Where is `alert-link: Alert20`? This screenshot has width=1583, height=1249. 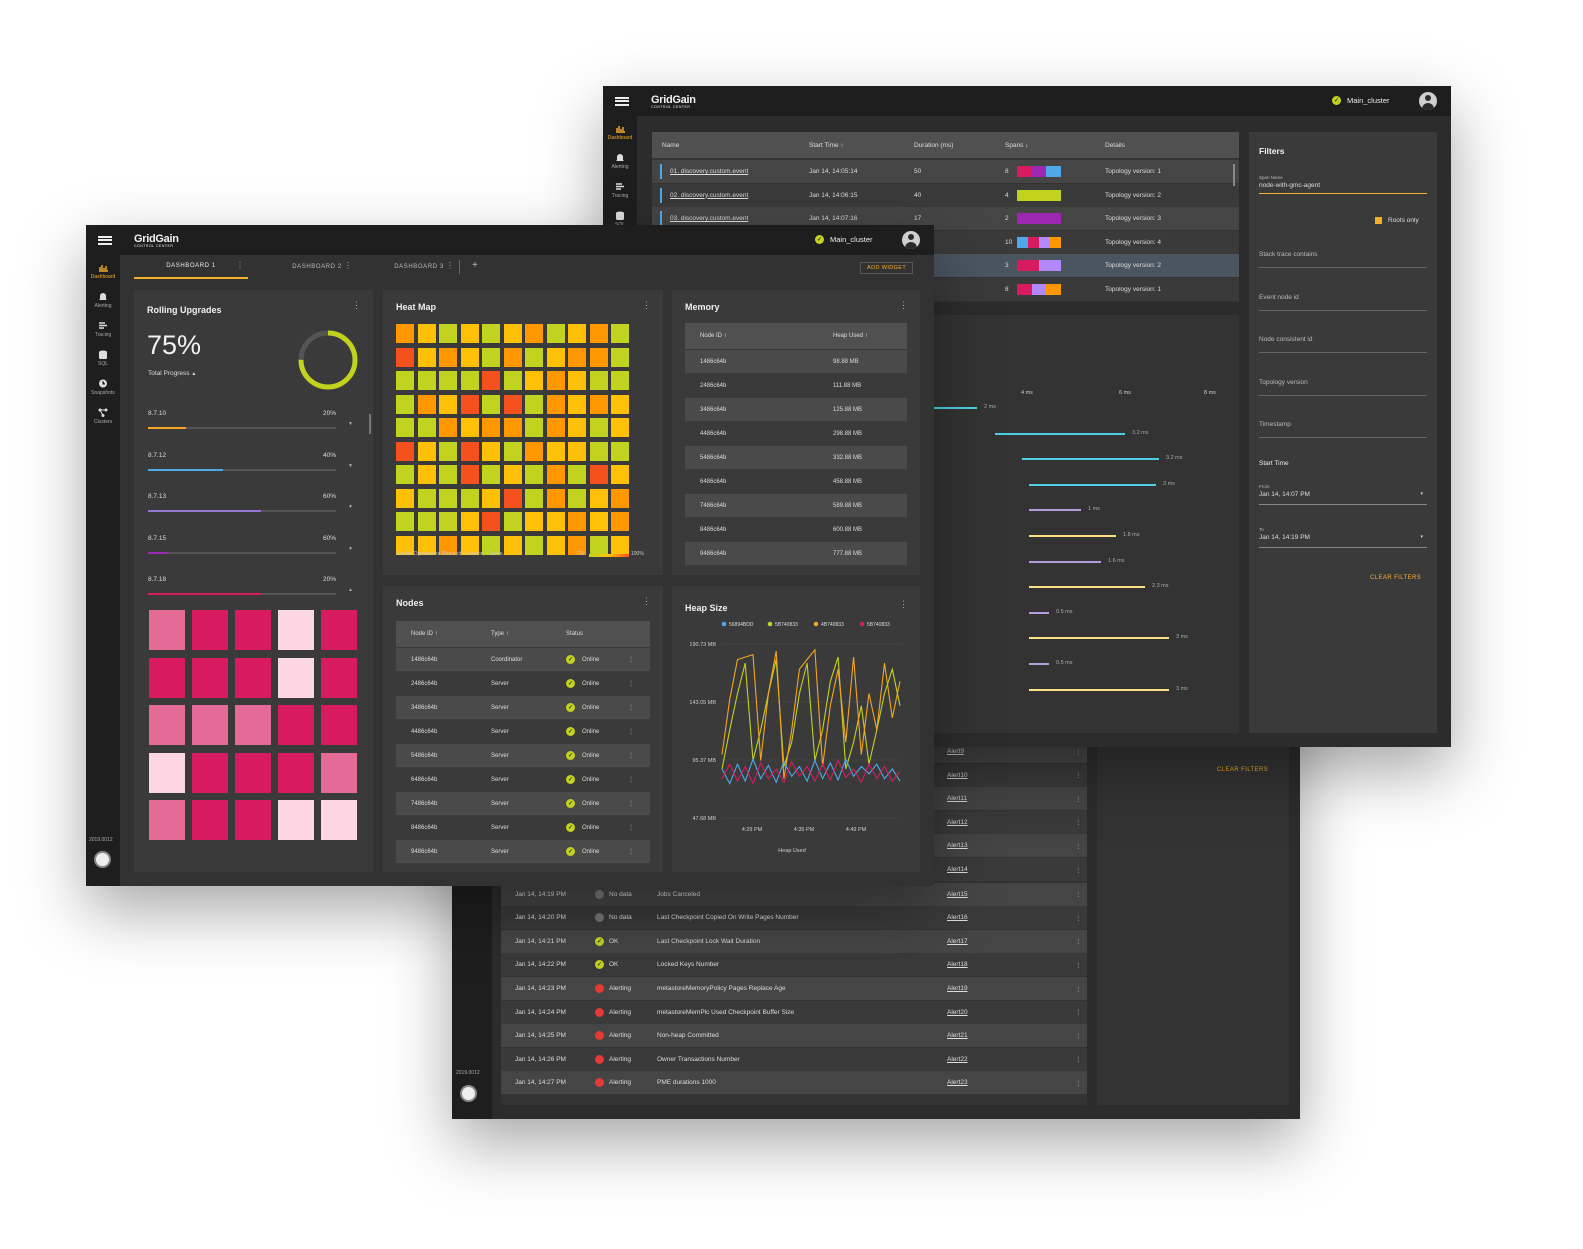 alert-link: Alert20 is located at coordinates (957, 1012).